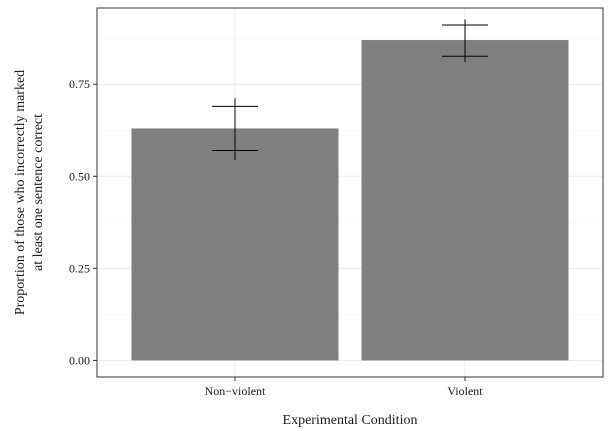 The image size is (615, 431). I want to click on y-tick-label: 0.00, so click(79, 360).